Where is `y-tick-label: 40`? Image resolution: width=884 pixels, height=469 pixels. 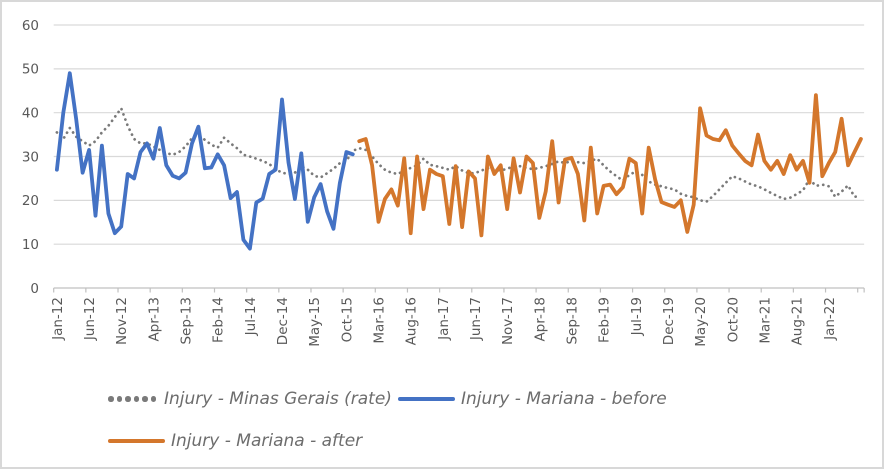 y-tick-label: 40 is located at coordinates (30, 113).